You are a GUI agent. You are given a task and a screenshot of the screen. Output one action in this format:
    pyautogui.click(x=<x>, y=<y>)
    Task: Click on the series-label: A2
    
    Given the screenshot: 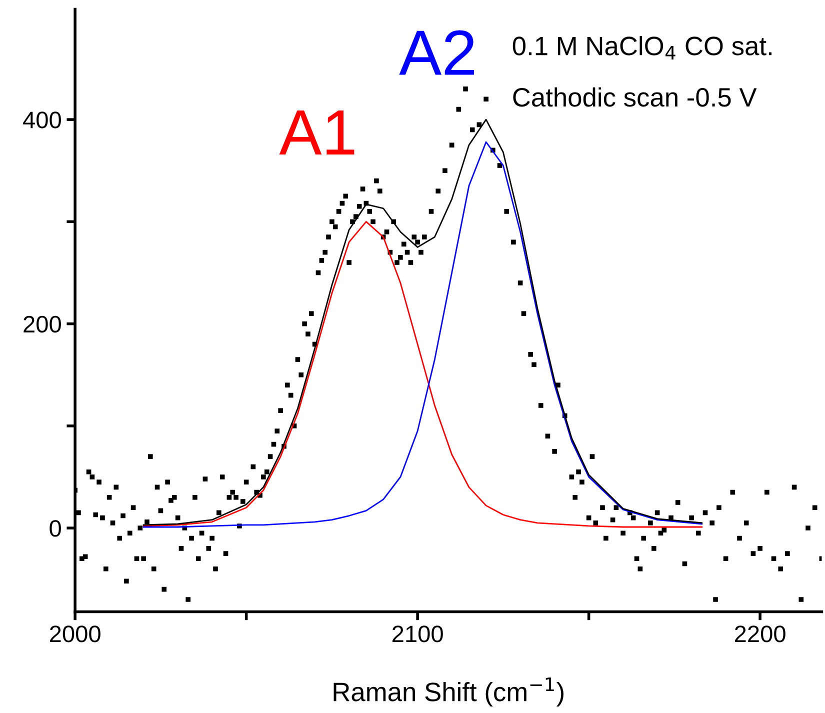 What is the action you would take?
    pyautogui.click(x=436, y=52)
    